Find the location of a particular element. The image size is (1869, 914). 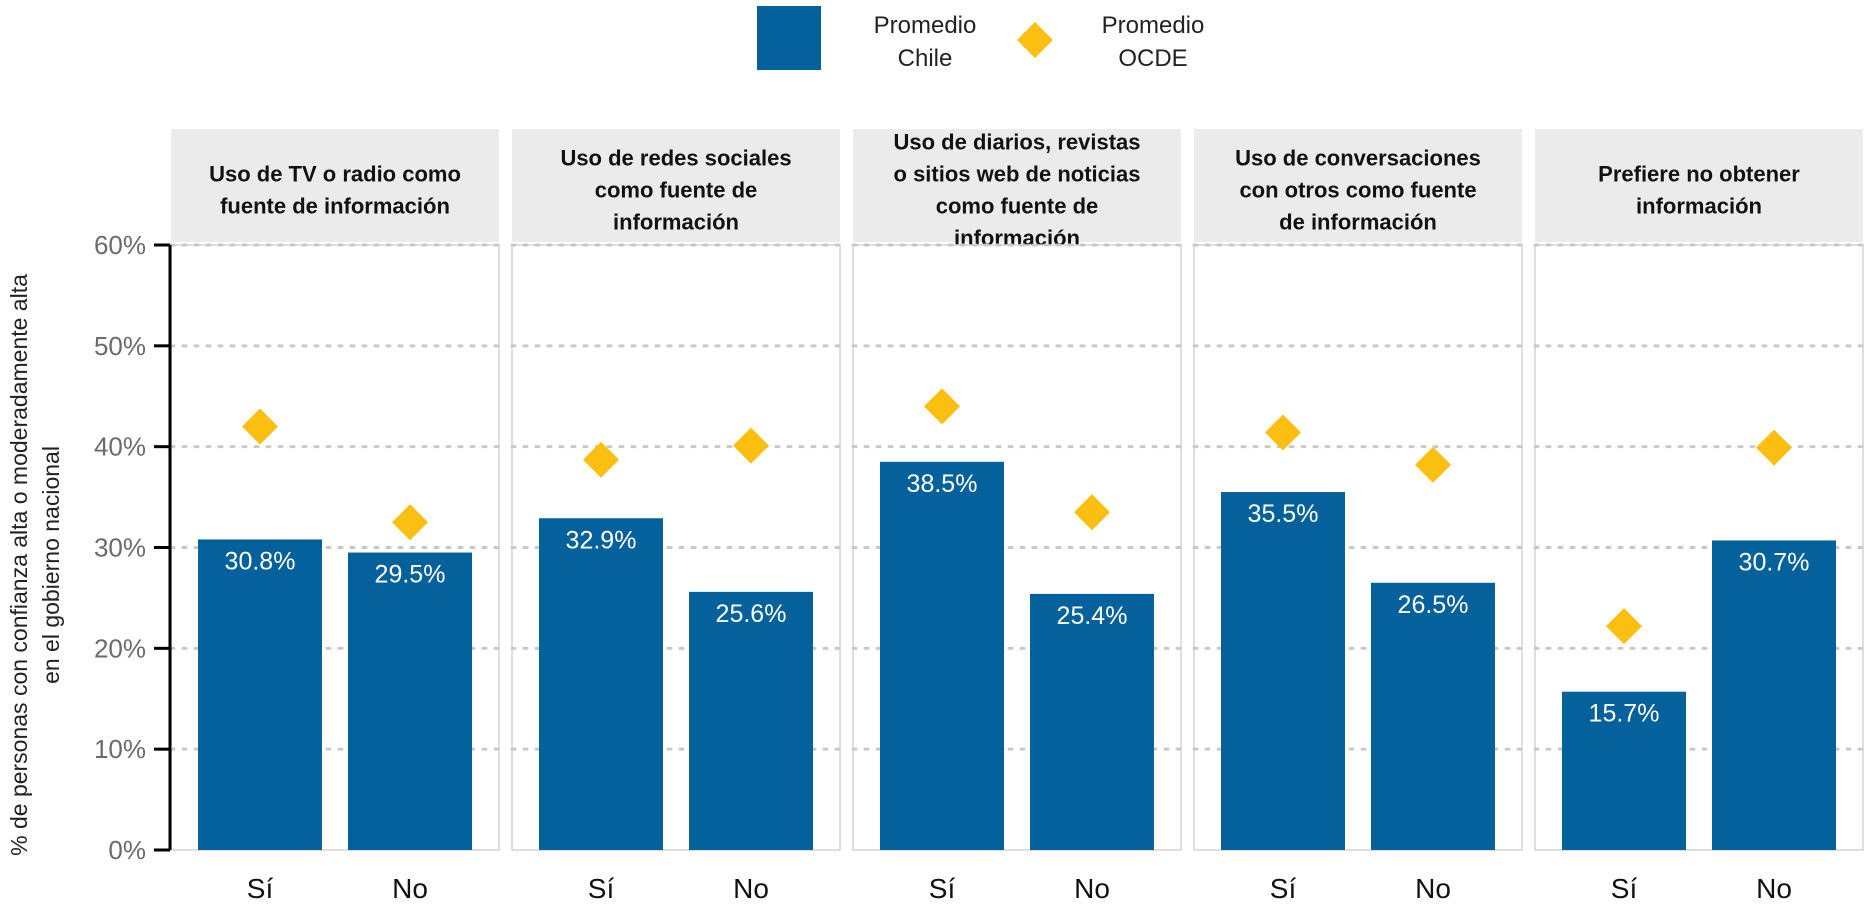

facet-title: con otros como fuente is located at coordinates (1357, 190).